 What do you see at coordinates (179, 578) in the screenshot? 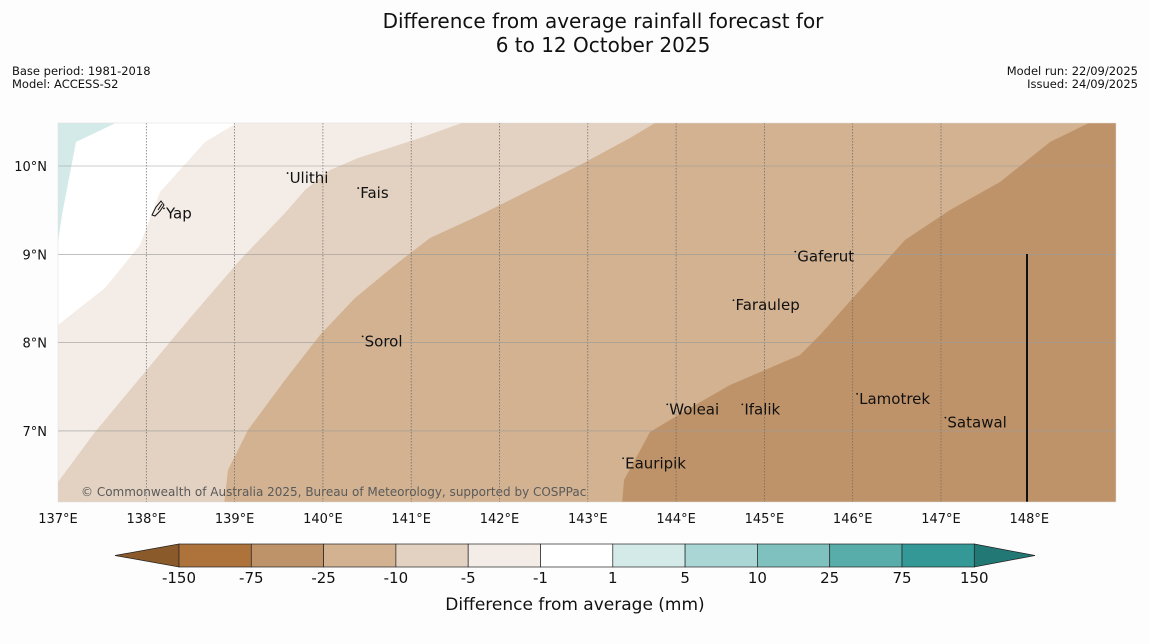
I see `colorbar-tick-label: -150` at bounding box center [179, 578].